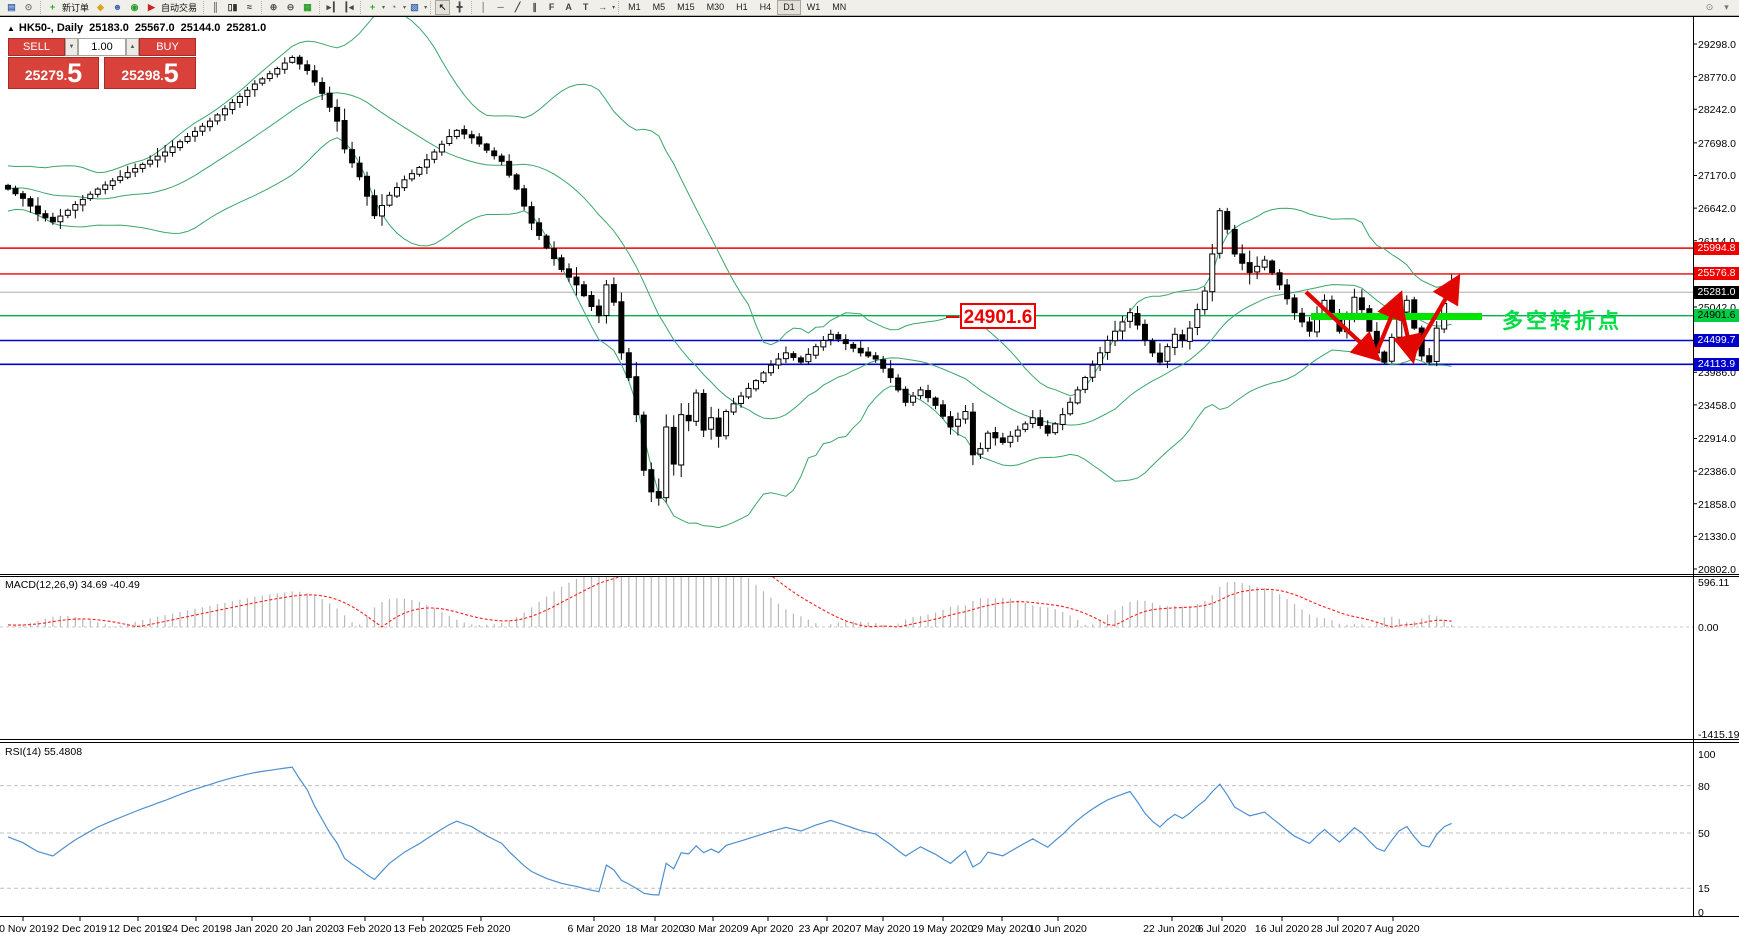  I want to click on chart-shift-icon: ┃◂, so click(348, 7).